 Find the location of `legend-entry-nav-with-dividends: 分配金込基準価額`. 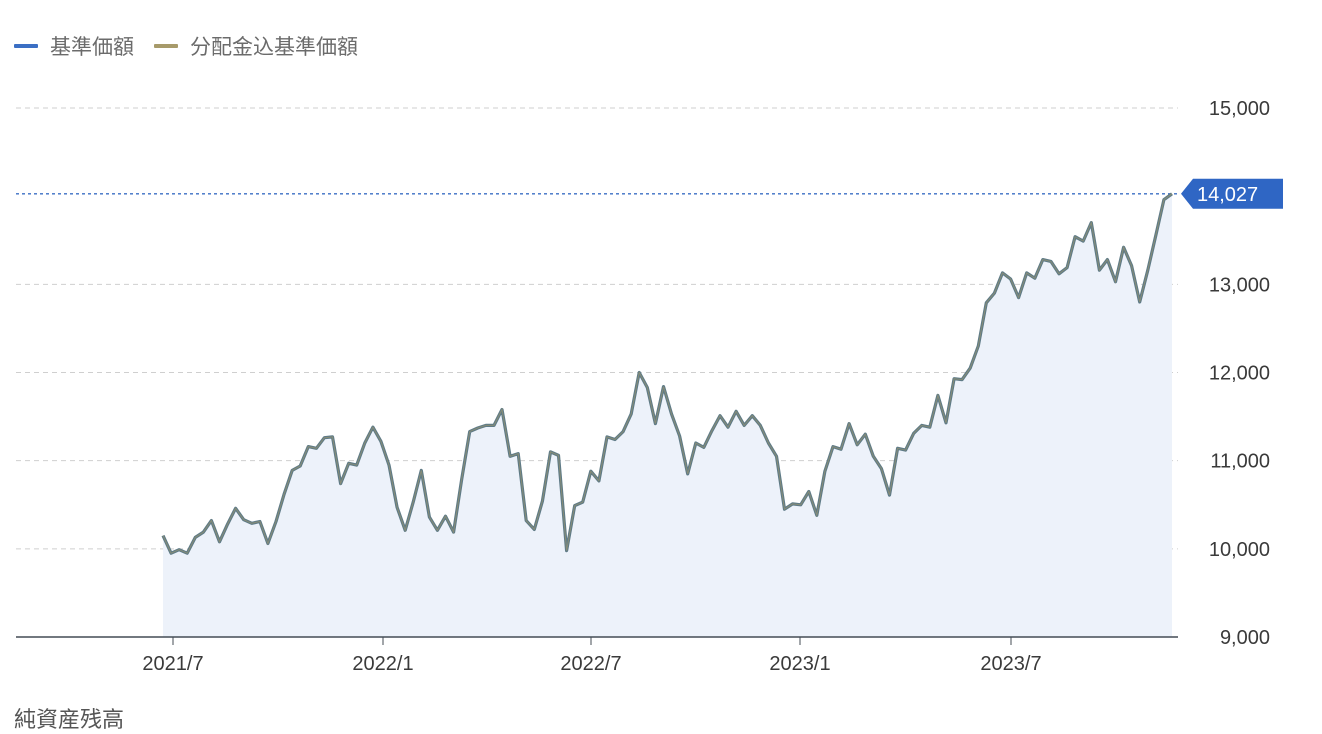

legend-entry-nav-with-dividends: 分配金込基準価額 is located at coordinates (256, 46).